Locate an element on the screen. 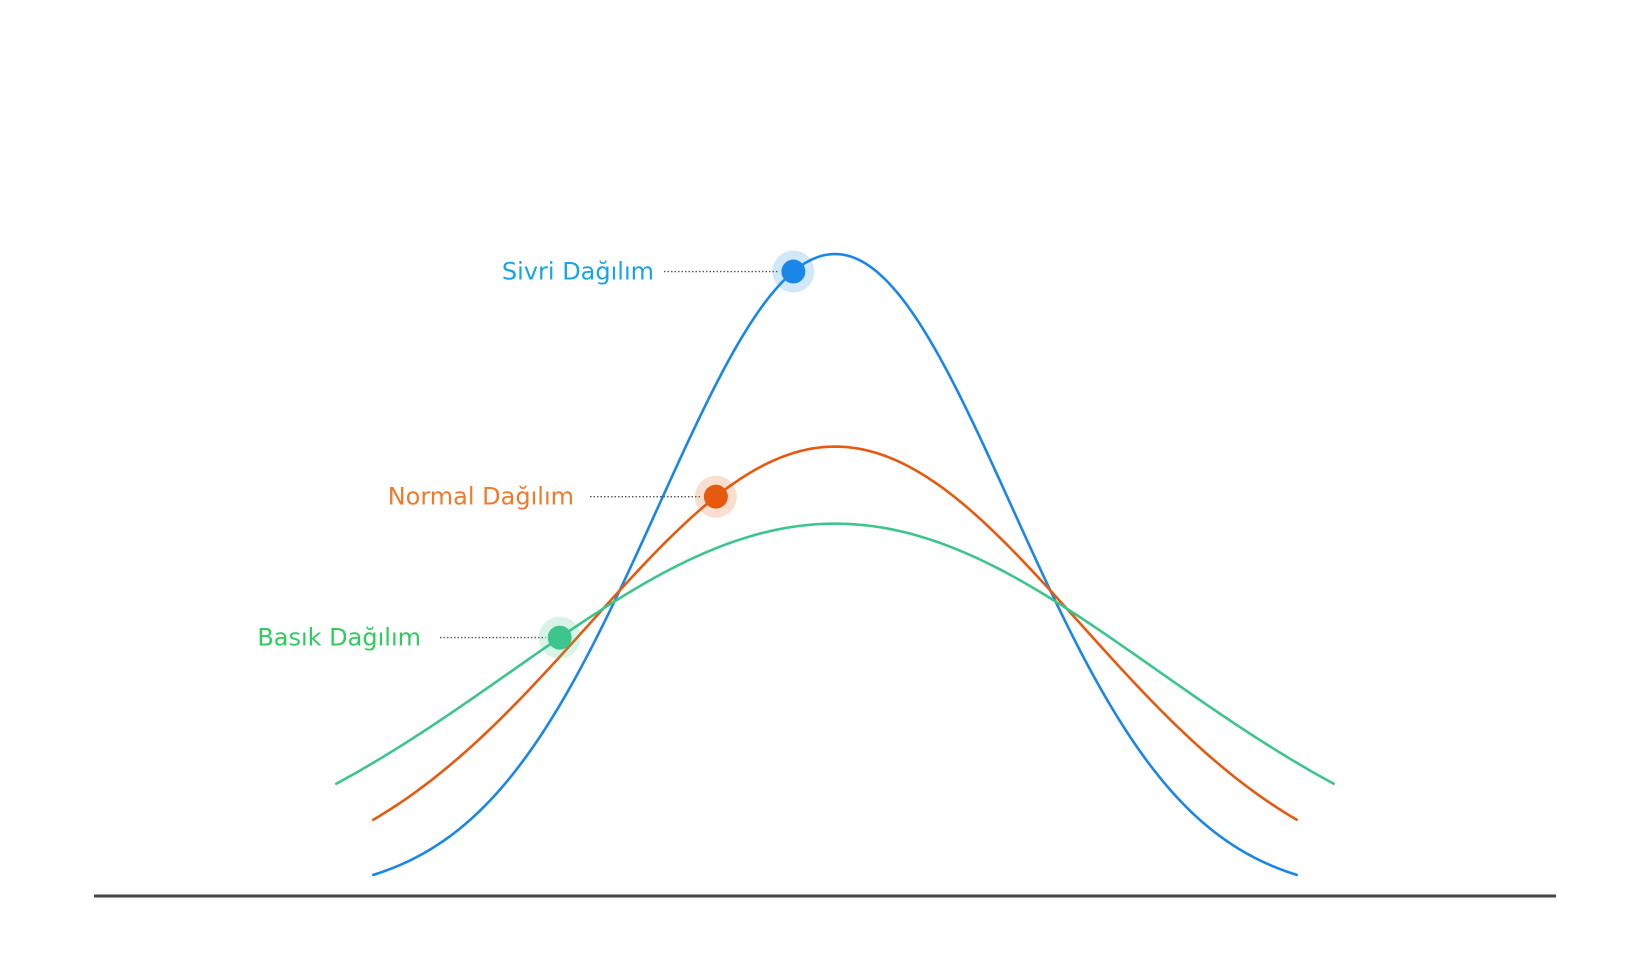  normal-dagilim-marker is located at coordinates (715, 496).